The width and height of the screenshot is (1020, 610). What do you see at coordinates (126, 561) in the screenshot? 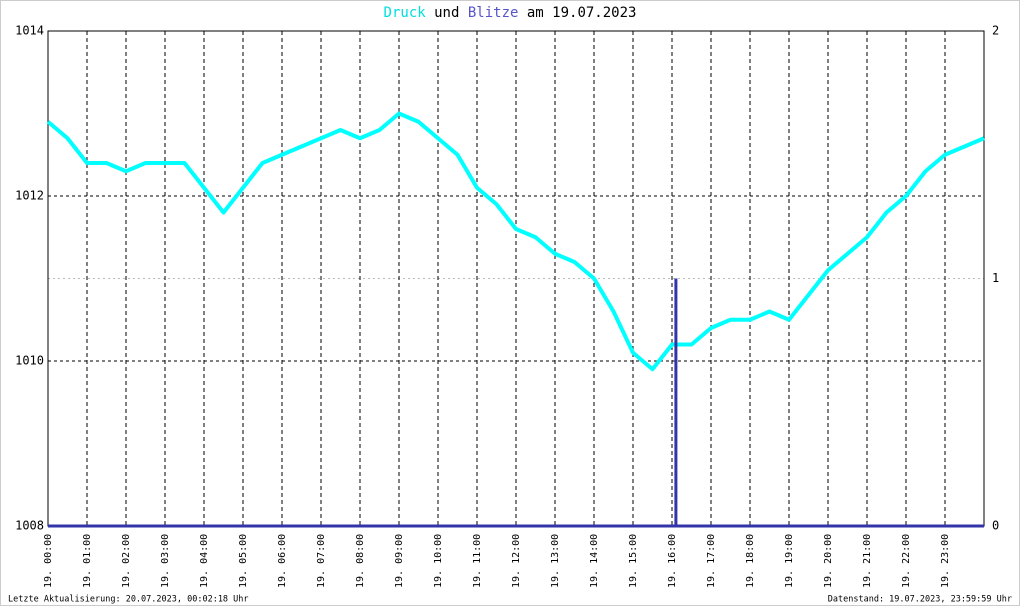
I see `x-tick-label: 19. 02:00` at bounding box center [126, 561].